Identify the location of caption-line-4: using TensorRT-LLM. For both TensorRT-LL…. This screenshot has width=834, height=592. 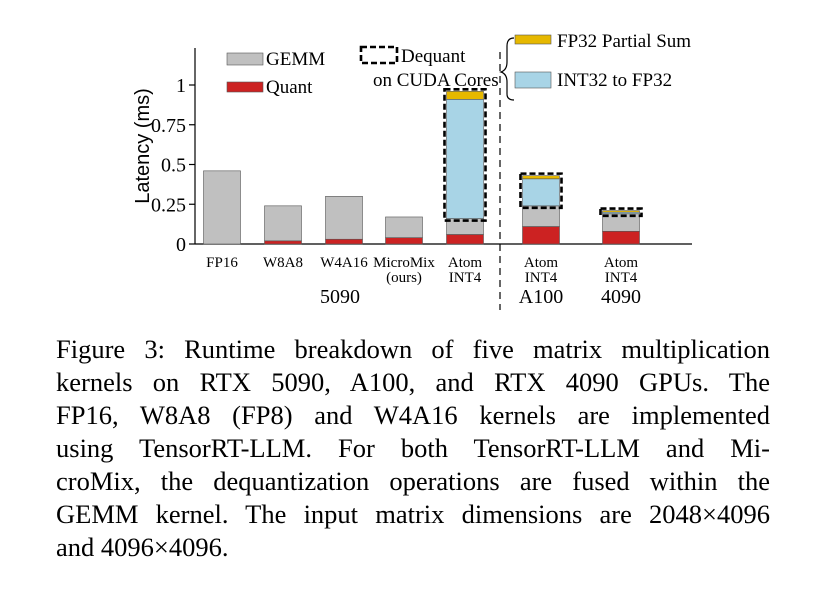
(413, 448).